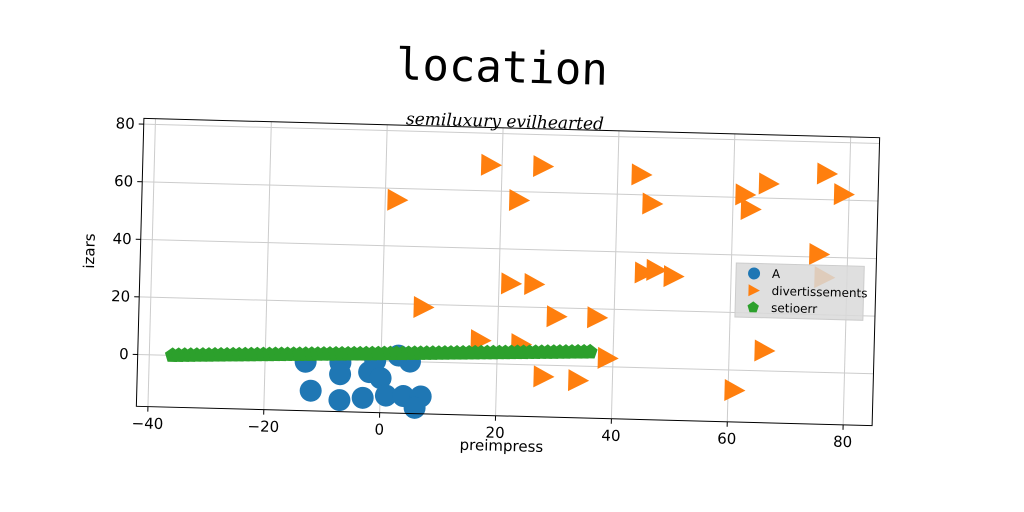 The height and width of the screenshot is (512, 1024). Describe the element at coordinates (505, 121) in the screenshot. I see `chart-subtitle: semiluxury evilhearted` at that location.